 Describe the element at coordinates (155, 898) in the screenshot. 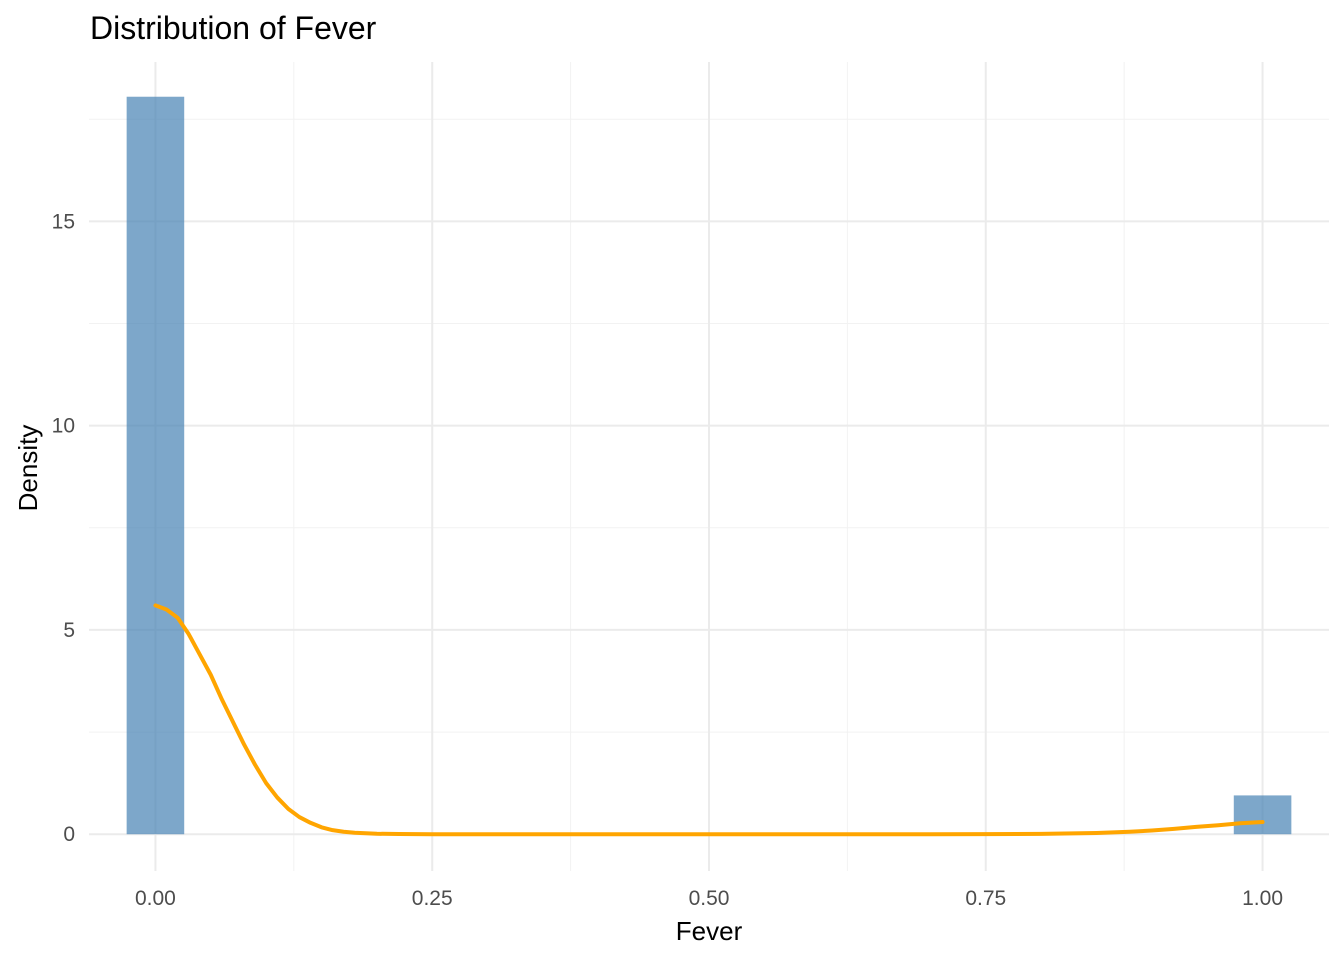

I see `x-tick-label-0: 0.00` at that location.